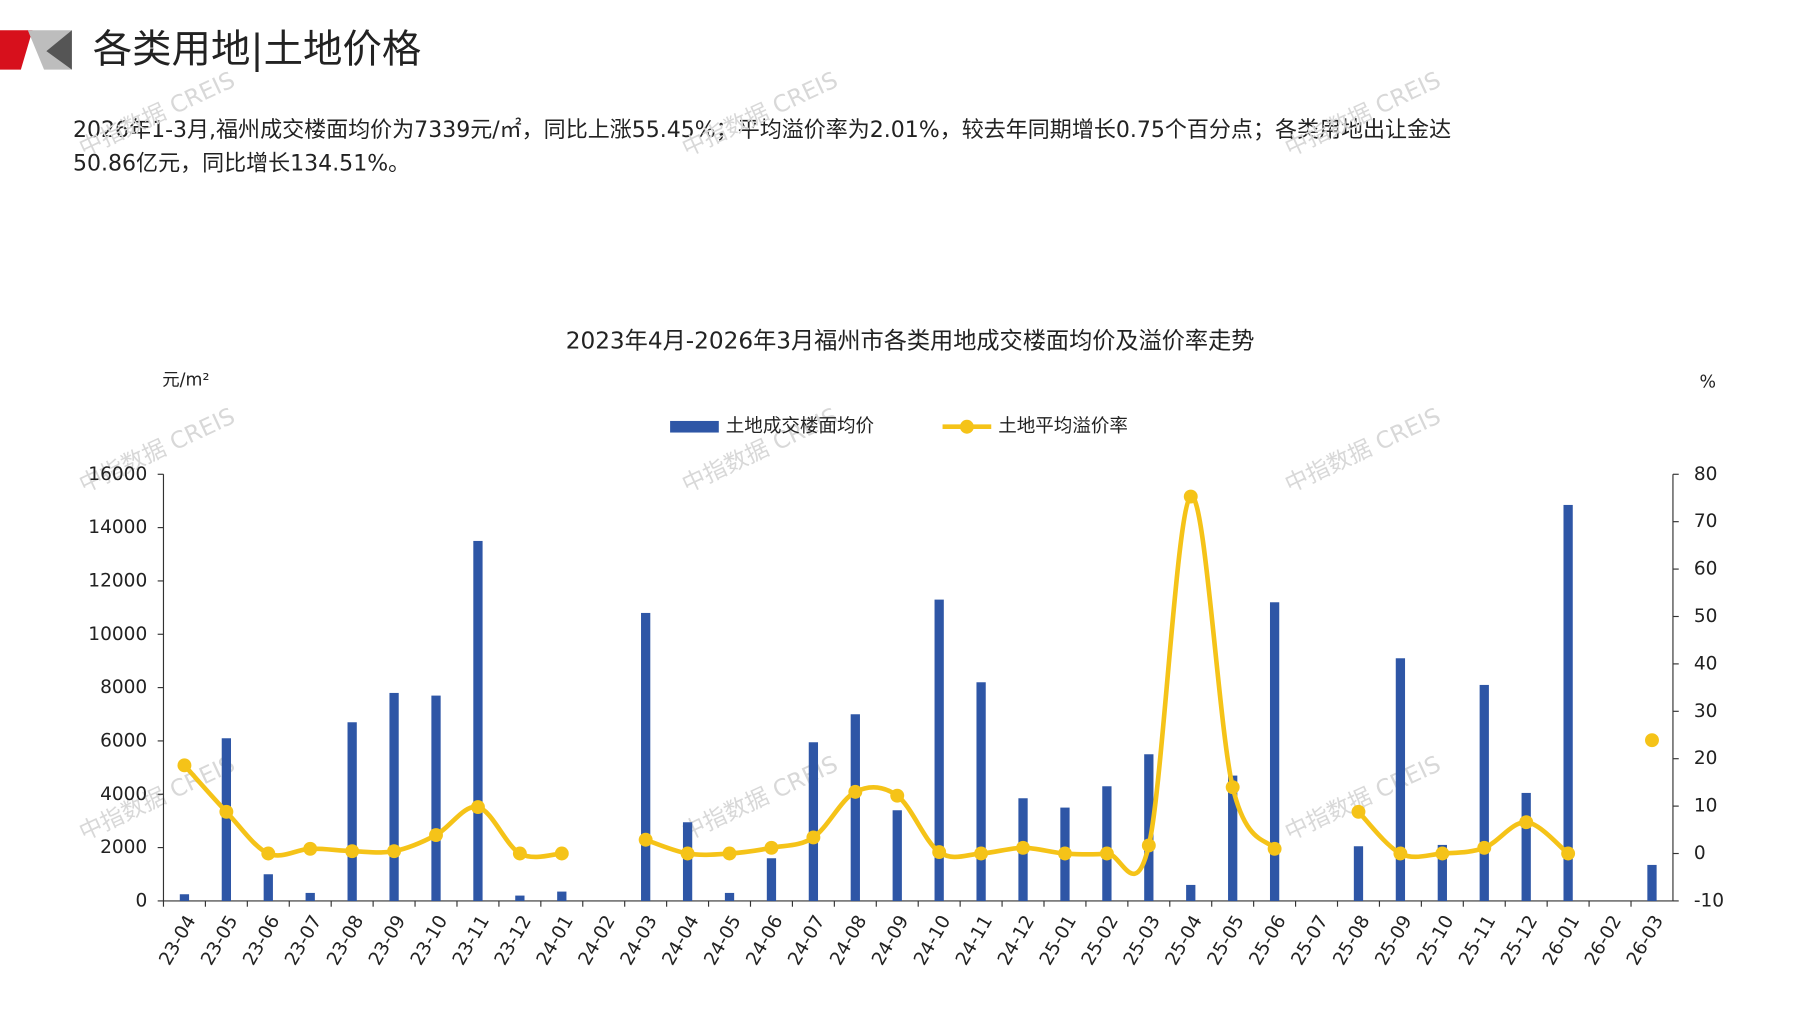  Describe the element at coordinates (241, 164) in the screenshot. I see `paragraph: 50.86亿元，同比增长134.51%。` at that location.